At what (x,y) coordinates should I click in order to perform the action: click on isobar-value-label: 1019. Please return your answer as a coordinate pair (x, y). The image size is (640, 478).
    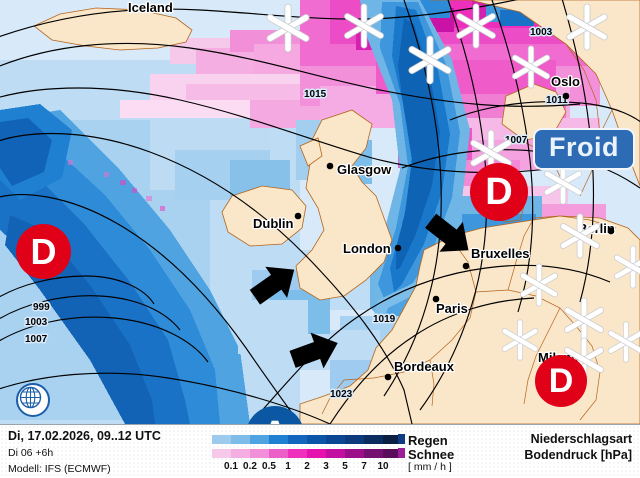
    Looking at the image, I should click on (384, 319).